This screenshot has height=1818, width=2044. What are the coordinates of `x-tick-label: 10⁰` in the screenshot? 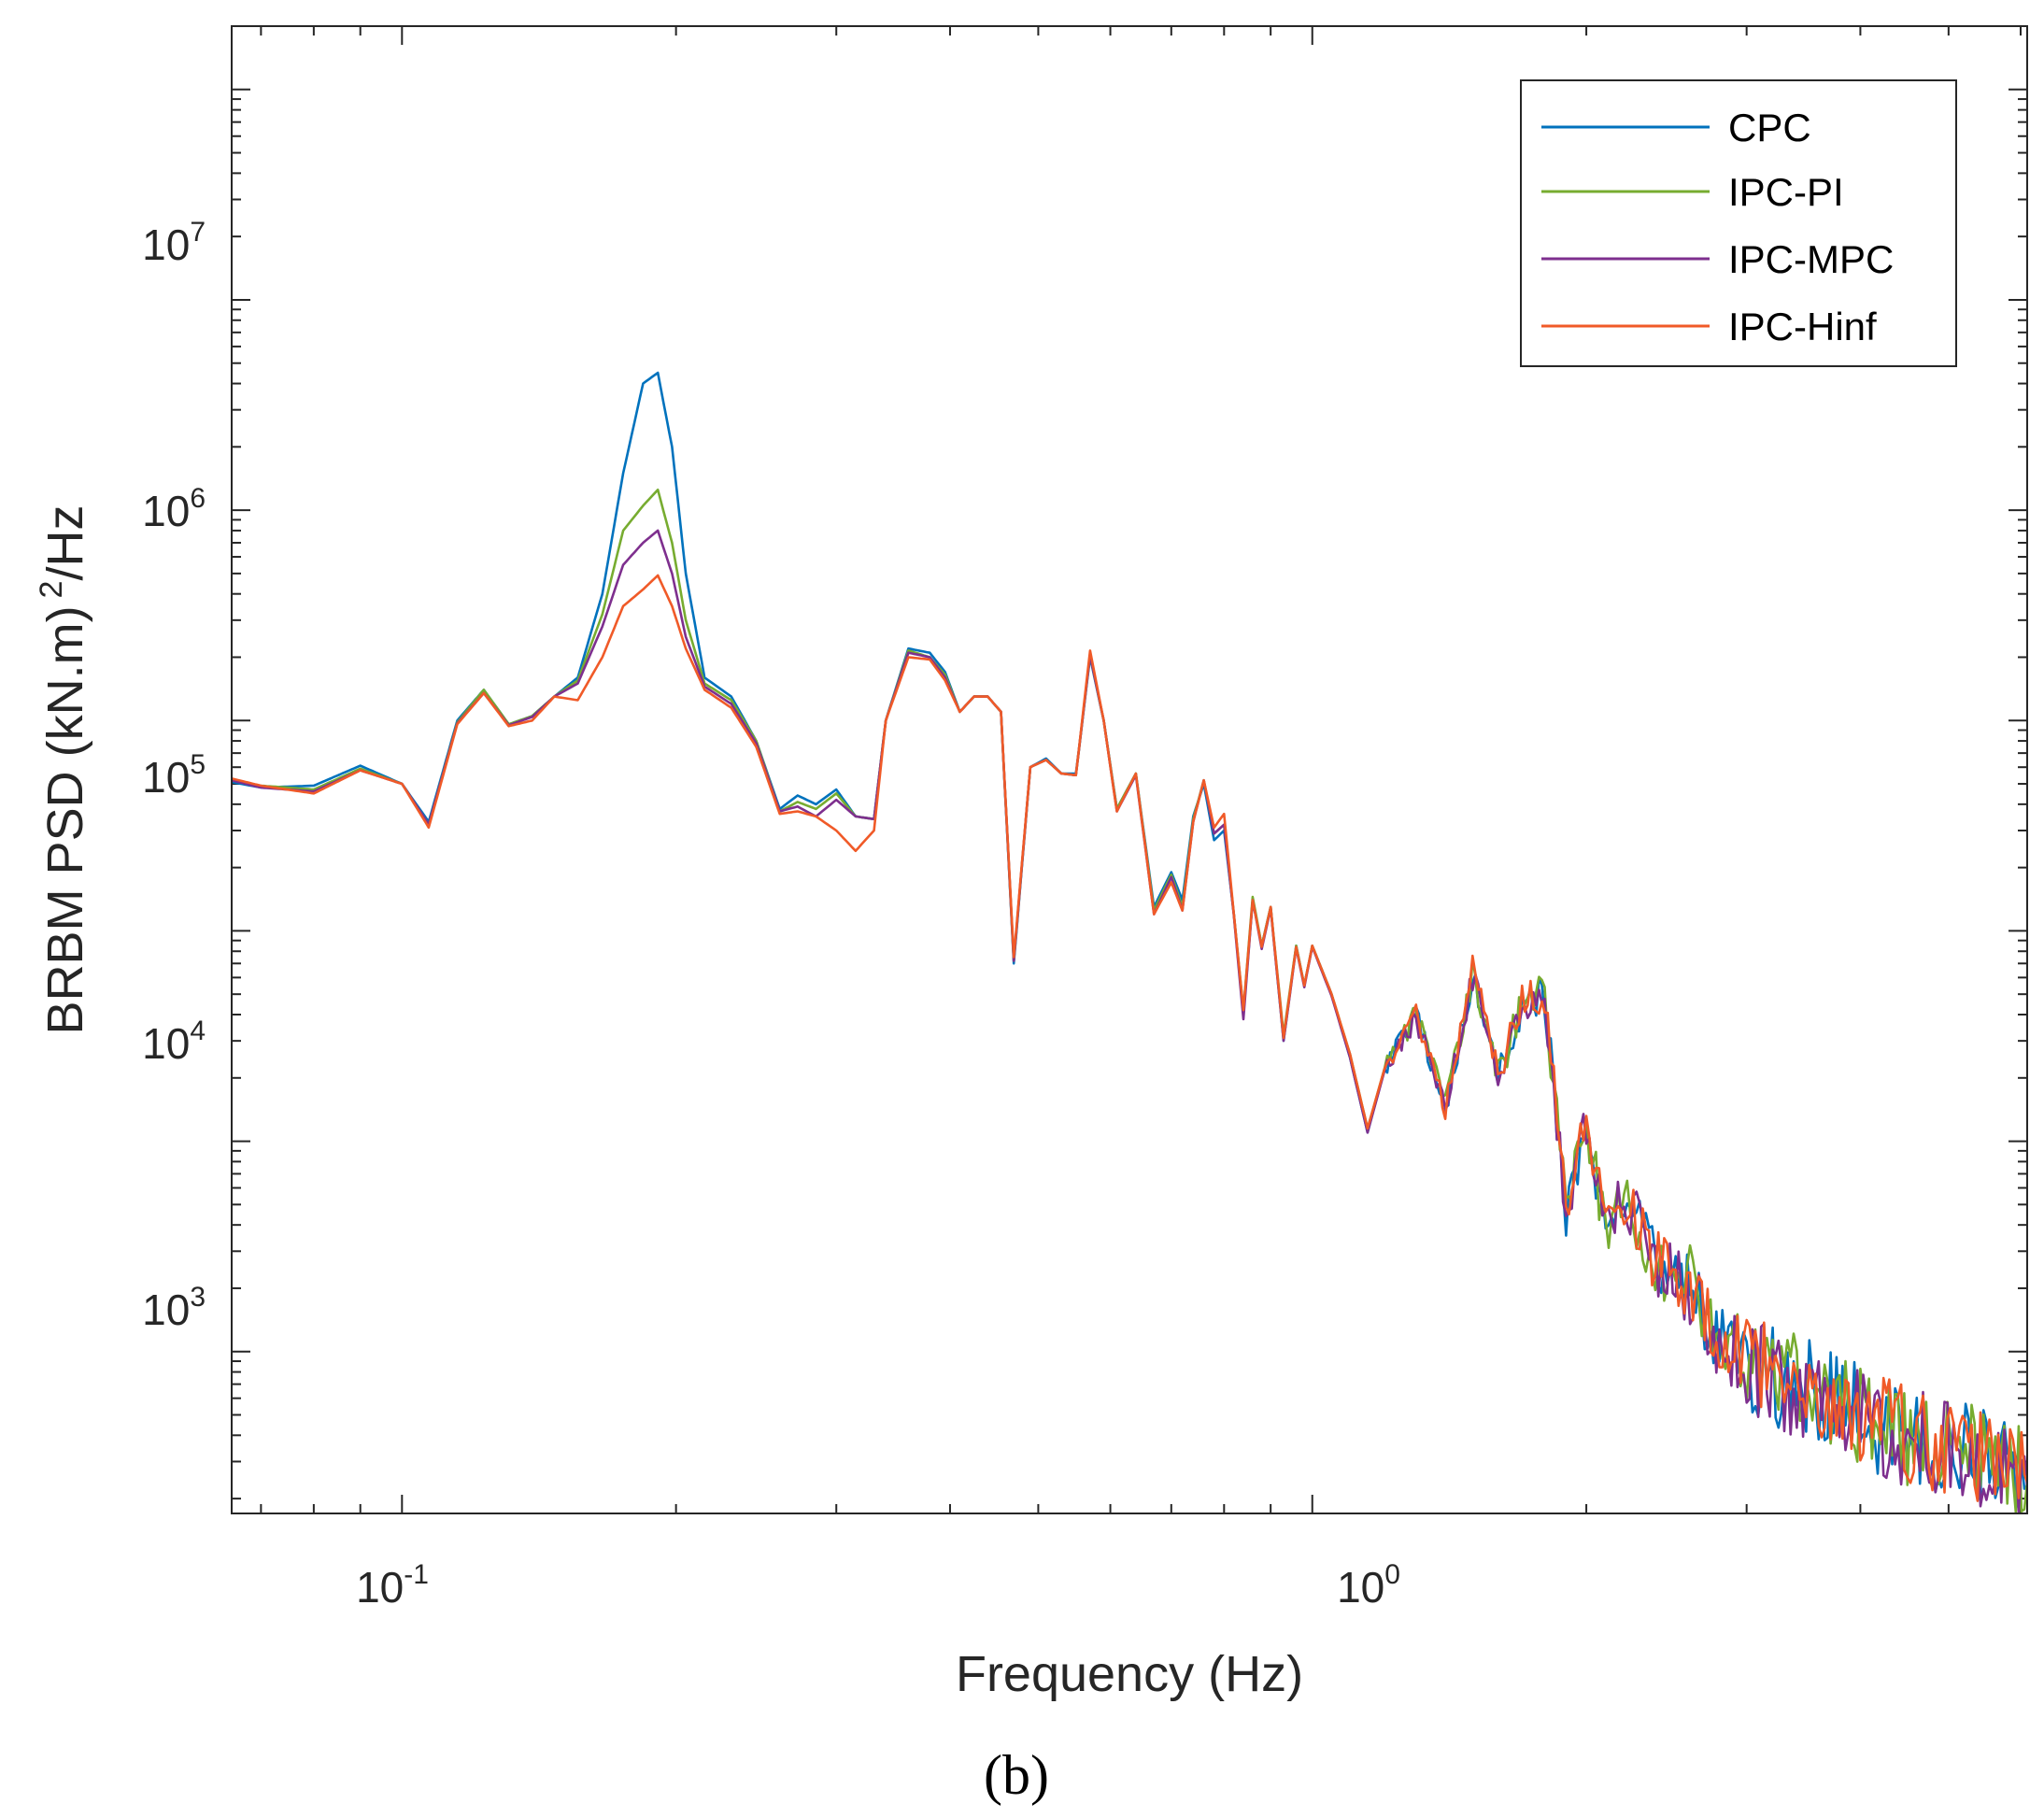 It's located at (1368, 1585).